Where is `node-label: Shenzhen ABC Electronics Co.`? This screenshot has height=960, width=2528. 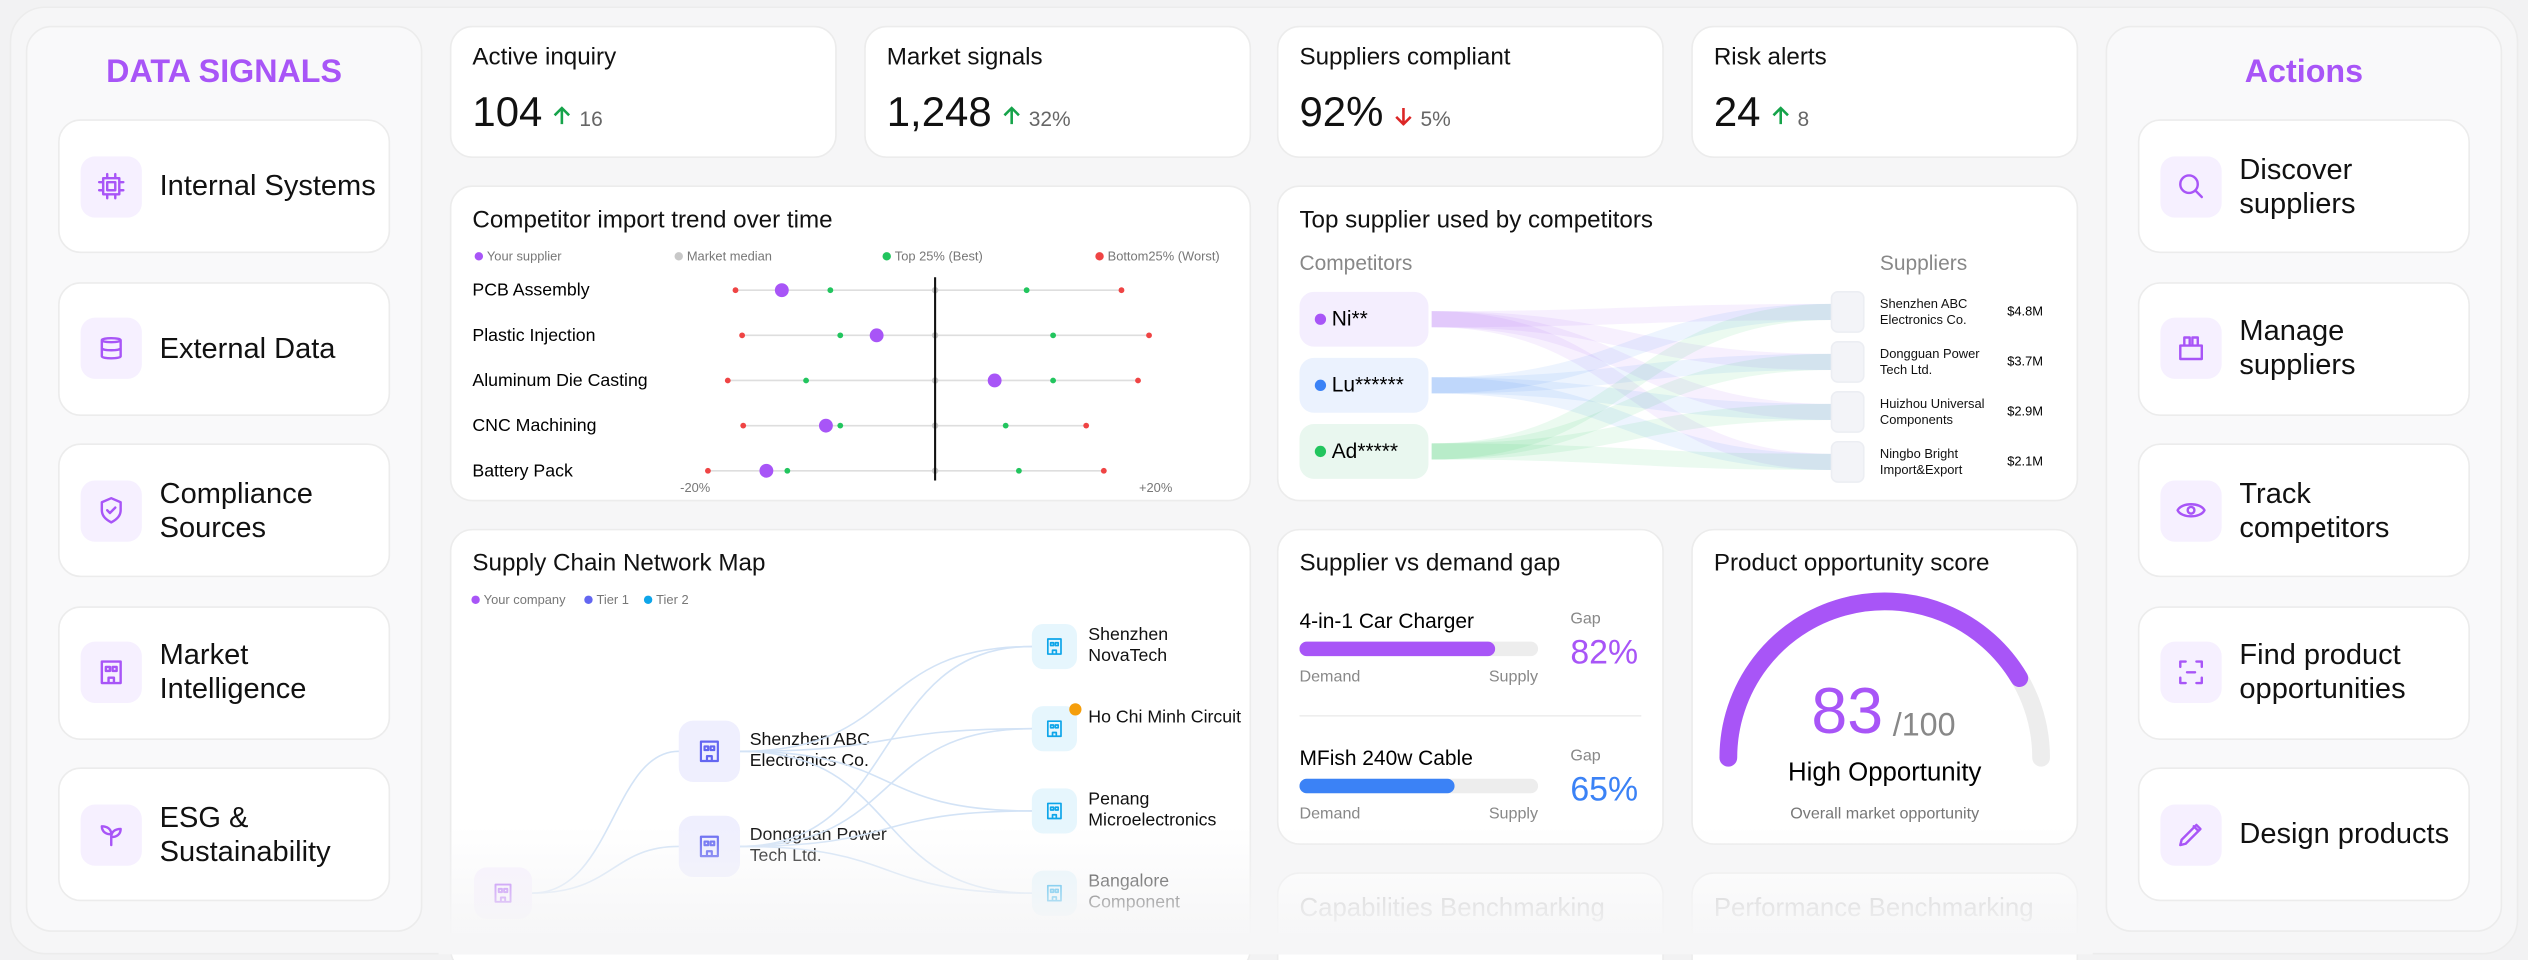 node-label: Shenzhen ABC Electronics Co. is located at coordinates (810, 750).